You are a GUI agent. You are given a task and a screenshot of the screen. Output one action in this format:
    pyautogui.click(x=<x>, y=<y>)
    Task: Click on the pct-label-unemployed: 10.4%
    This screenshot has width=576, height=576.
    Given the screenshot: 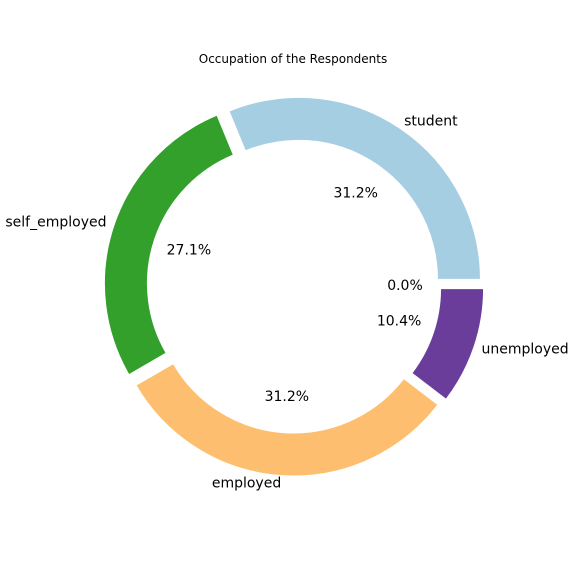 What is the action you would take?
    pyautogui.click(x=399, y=322)
    